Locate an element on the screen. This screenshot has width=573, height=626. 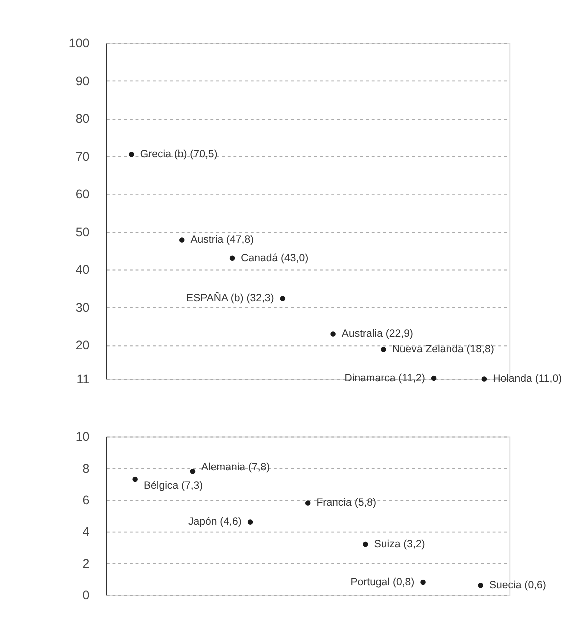
data-label: Japón (4,6) is located at coordinates (215, 522).